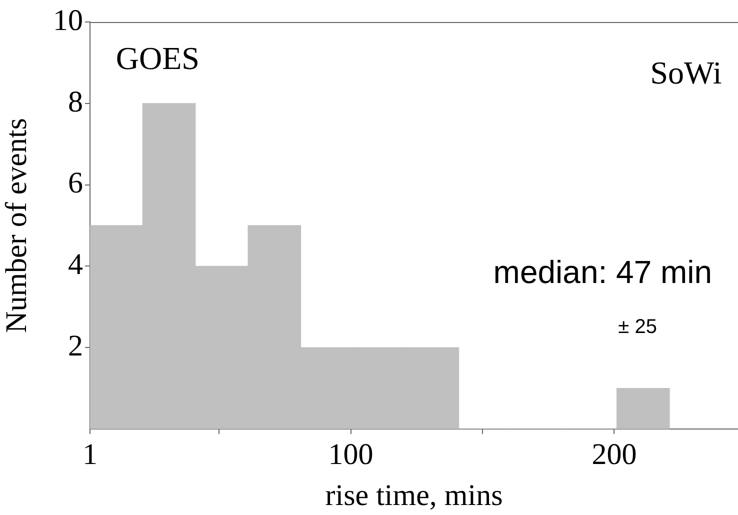  What do you see at coordinates (75, 265) in the screenshot?
I see `y-tick-label: 4` at bounding box center [75, 265].